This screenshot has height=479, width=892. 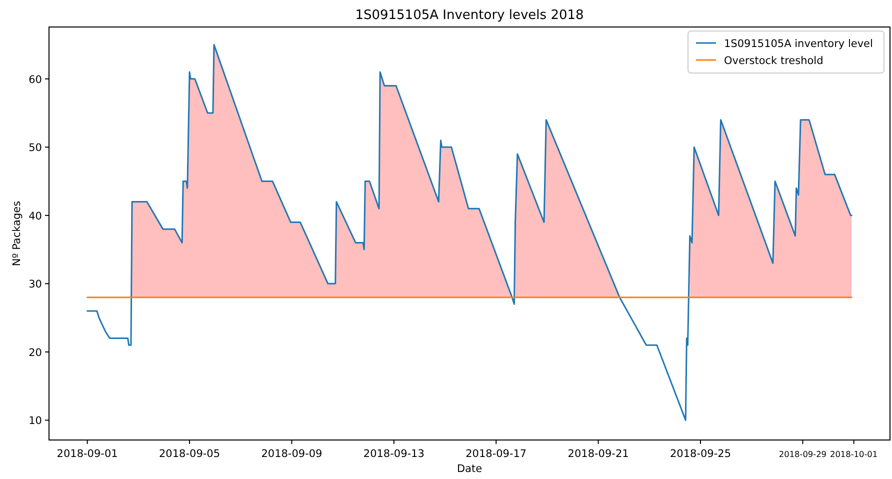 I want to click on legend-label: Overstock treshold, so click(x=774, y=61).